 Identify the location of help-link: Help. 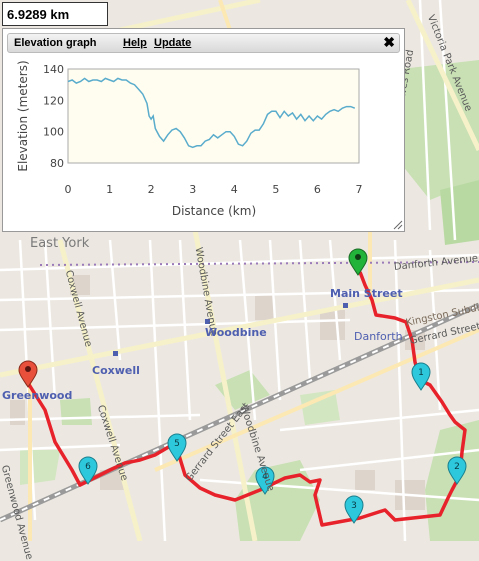
(135, 43).